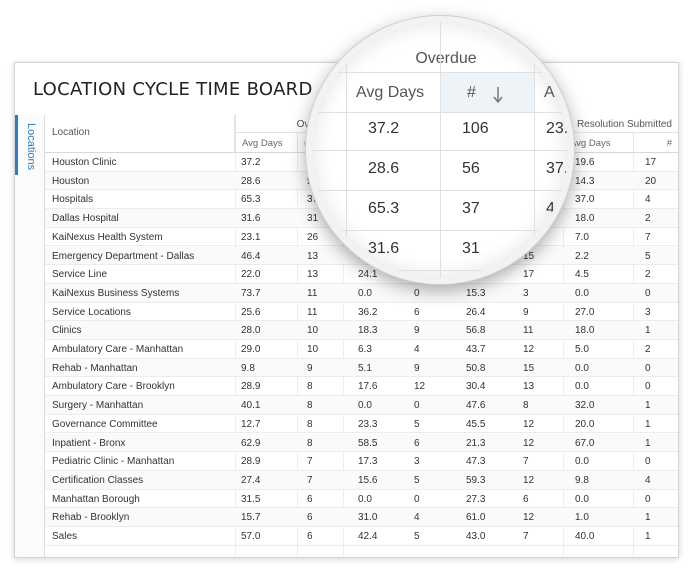 This screenshot has height=570, width=691. What do you see at coordinates (648, 480) in the screenshot?
I see `resolution-count: 4` at bounding box center [648, 480].